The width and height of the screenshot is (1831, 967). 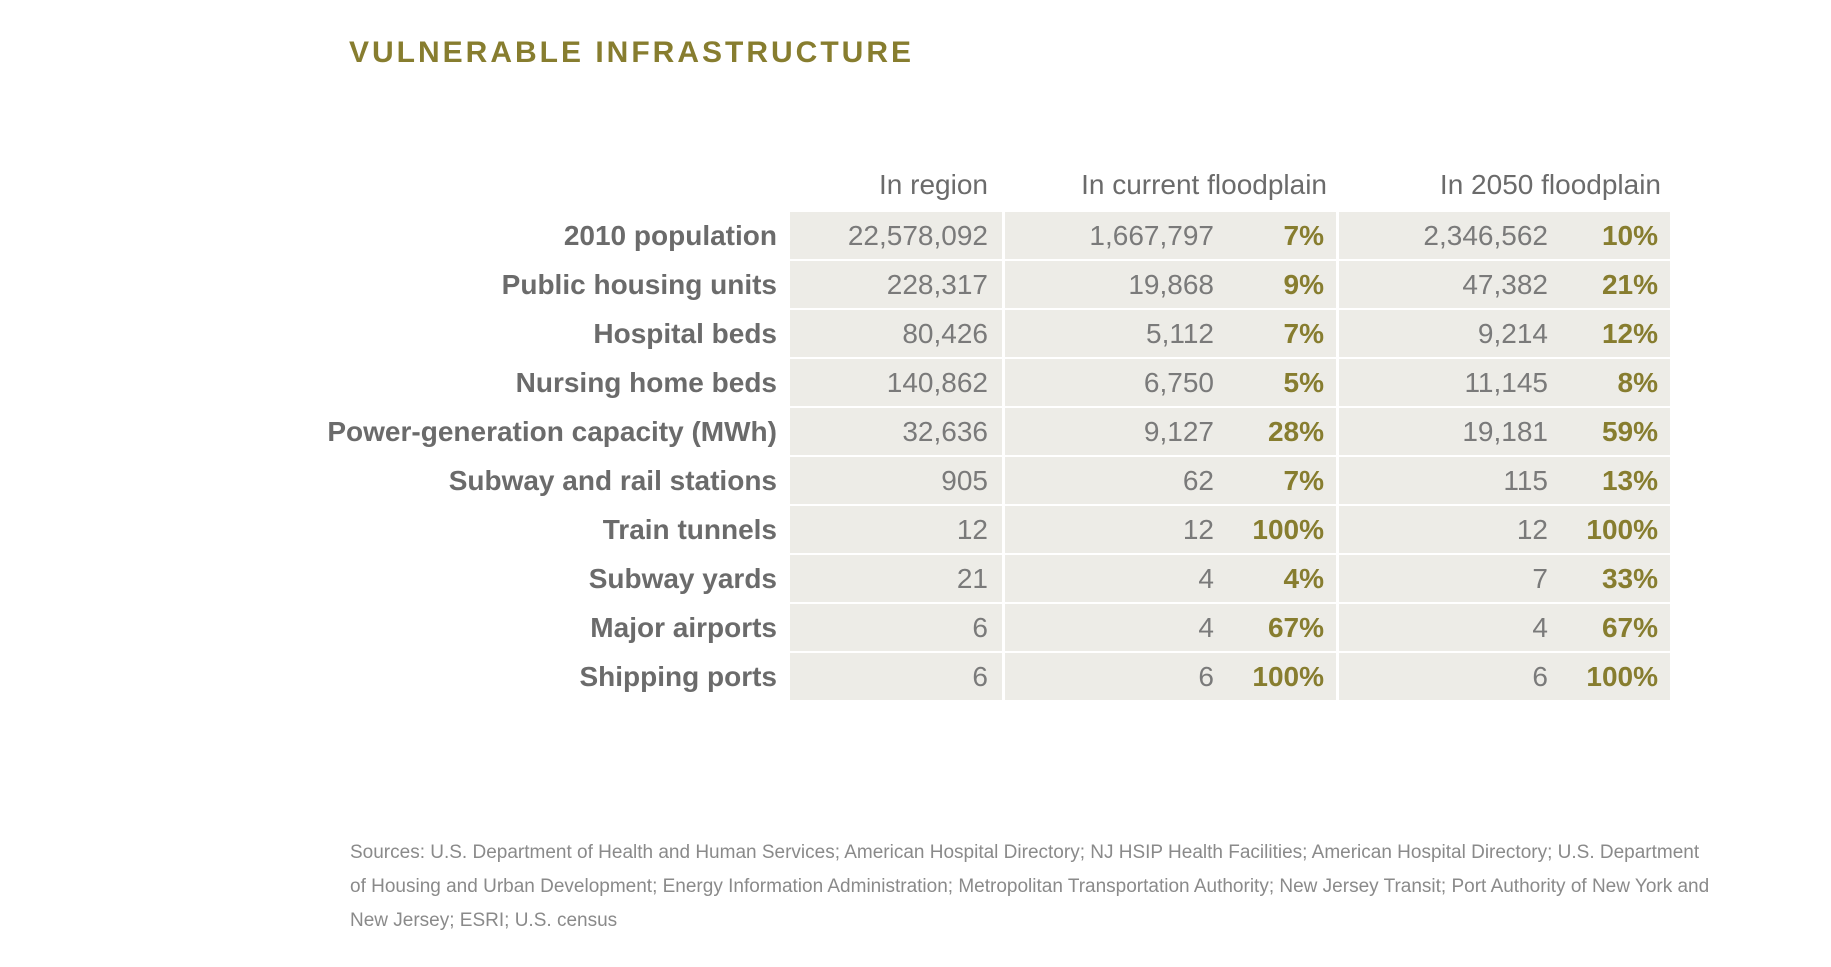 What do you see at coordinates (896, 431) in the screenshot?
I see `cell-in-region: 32,636` at bounding box center [896, 431].